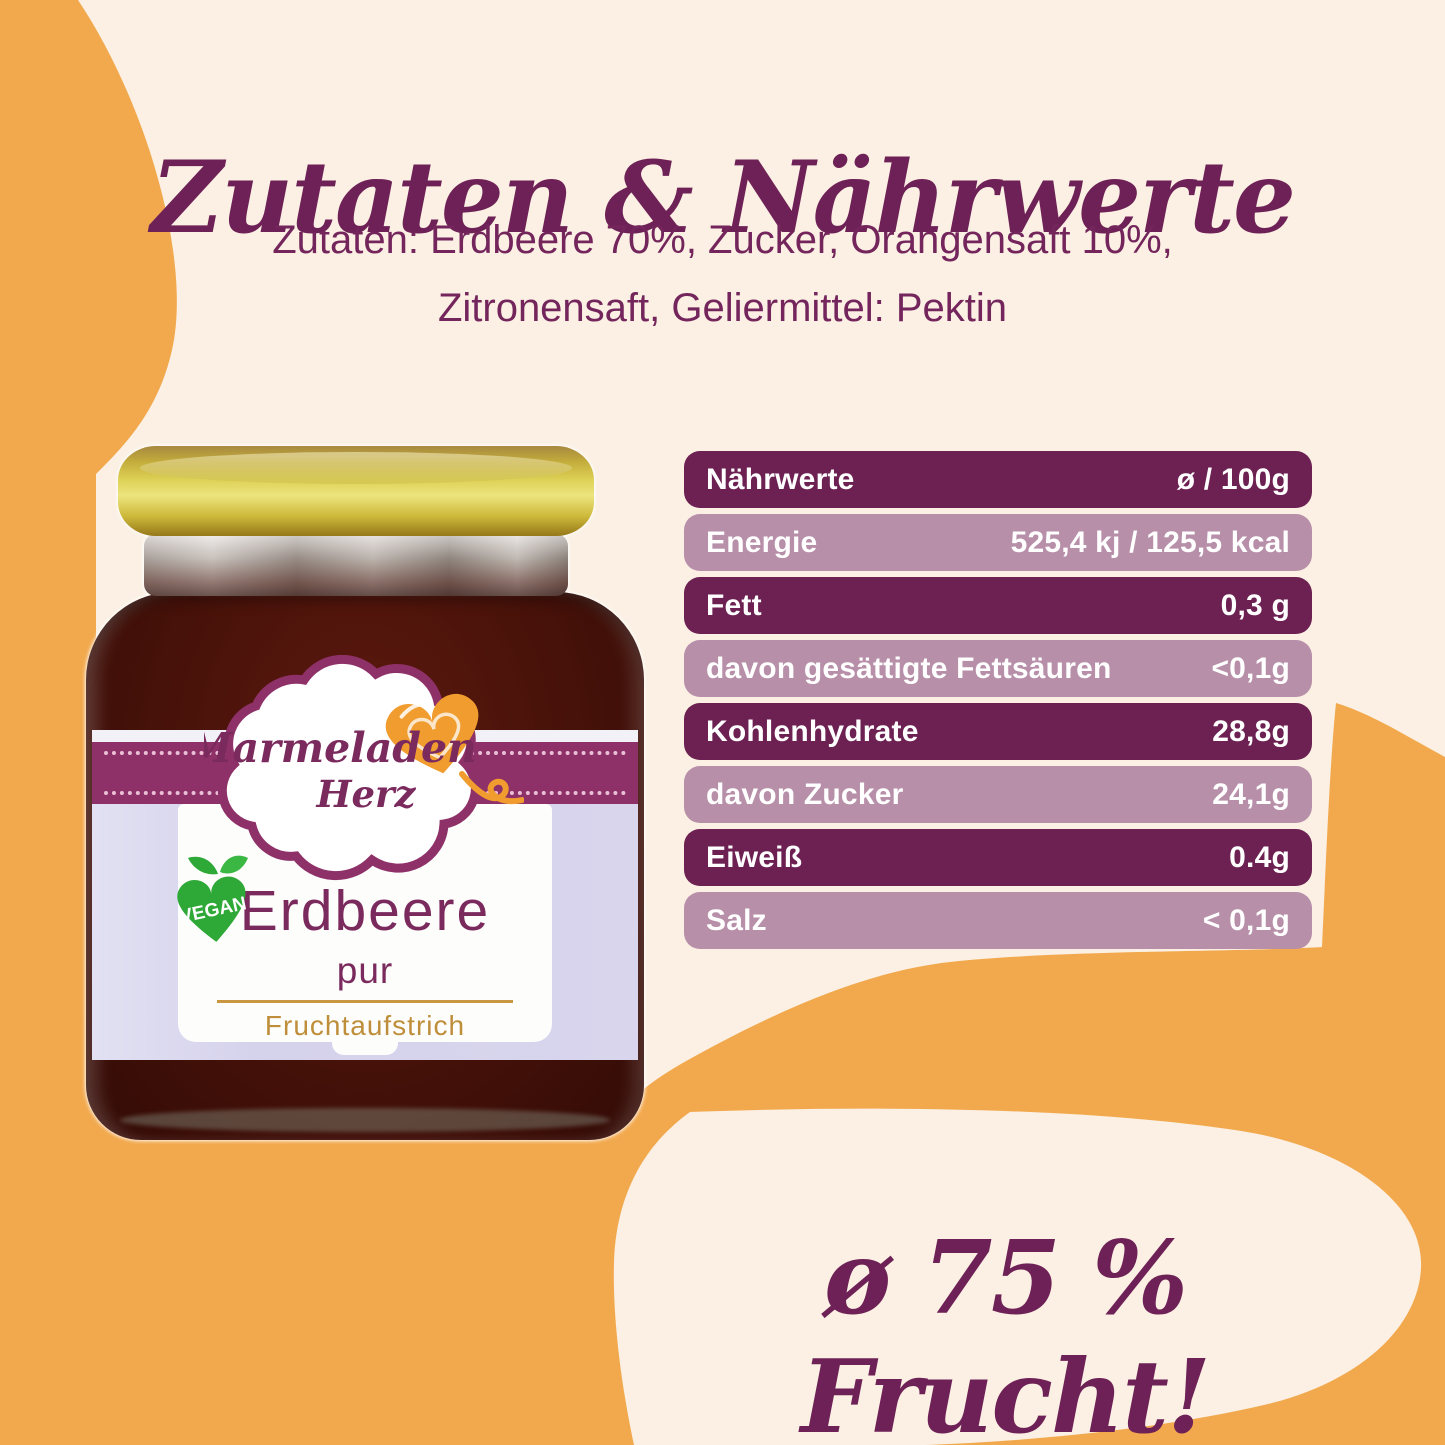 Image resolution: width=1445 pixels, height=1445 pixels. I want to click on row-value: <0,1g, so click(1250, 668).